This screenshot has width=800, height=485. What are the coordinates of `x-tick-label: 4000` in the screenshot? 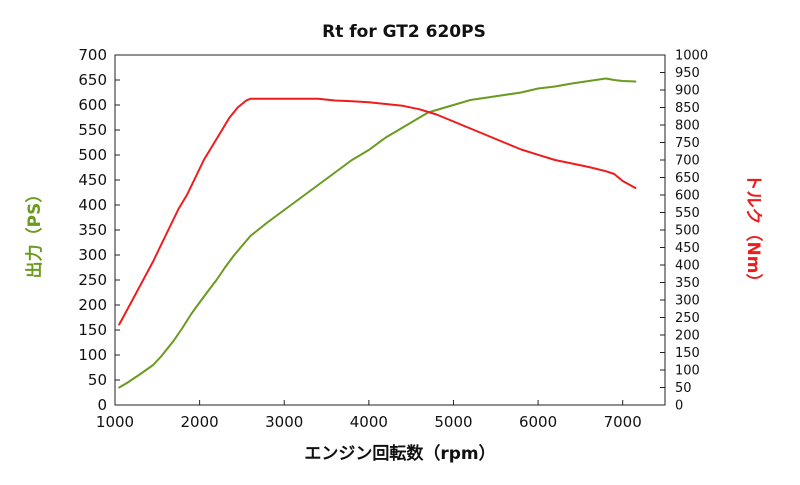 It's located at (369, 422).